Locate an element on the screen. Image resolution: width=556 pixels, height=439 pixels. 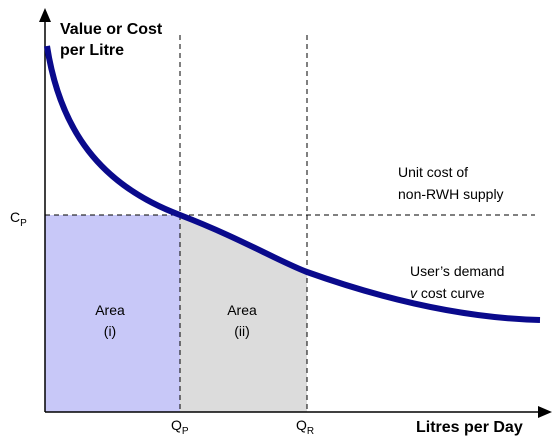
demand-note: v cost curve is located at coordinates (447, 293).